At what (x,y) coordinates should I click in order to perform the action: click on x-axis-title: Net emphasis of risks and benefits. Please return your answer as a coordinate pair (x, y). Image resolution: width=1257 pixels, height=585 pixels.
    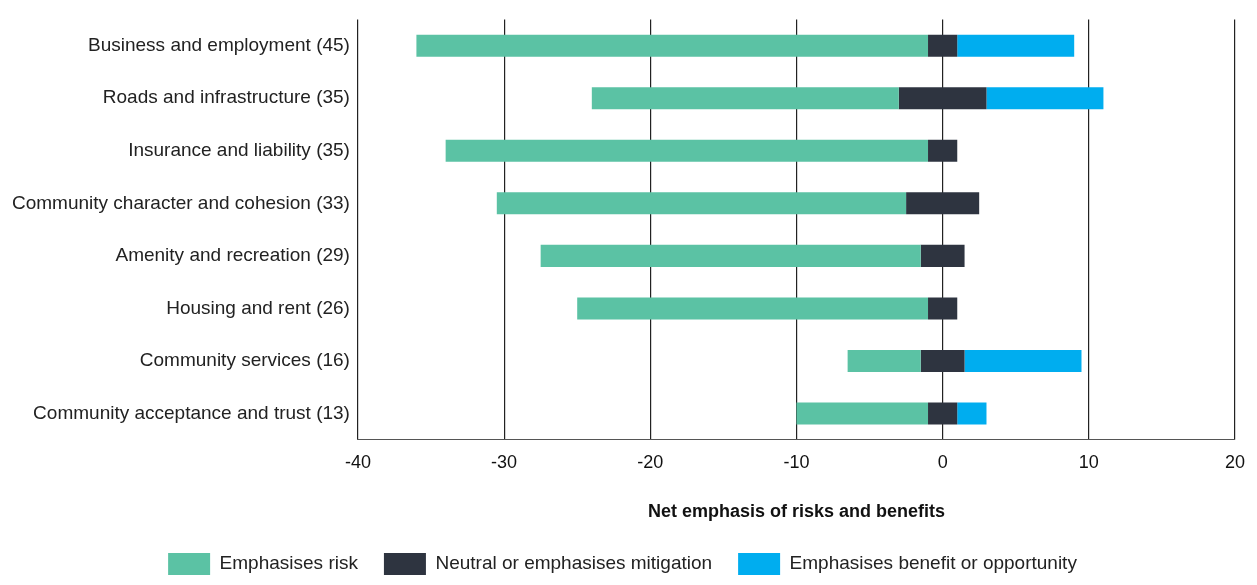
    Looking at the image, I should click on (796, 511).